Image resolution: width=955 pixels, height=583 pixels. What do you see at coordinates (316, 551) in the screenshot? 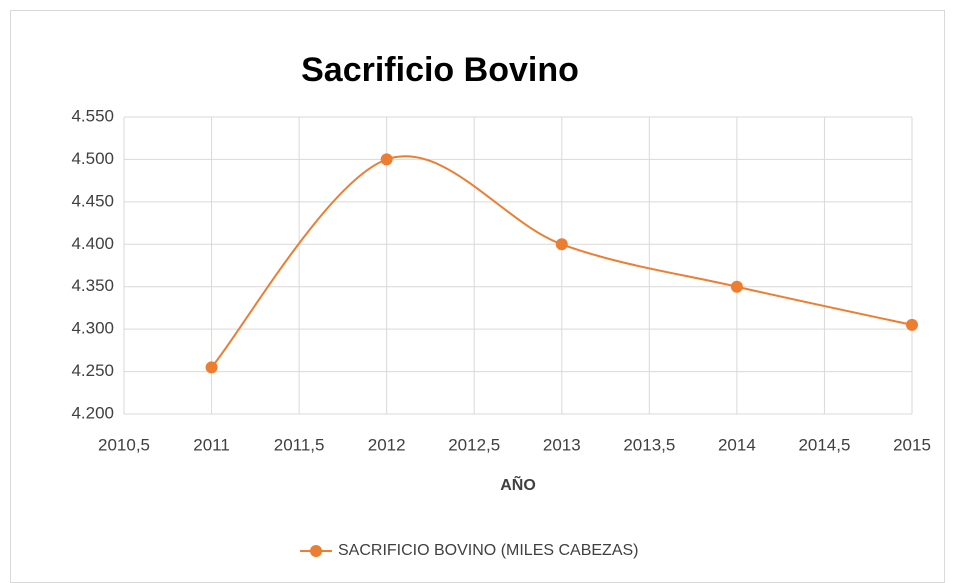
I see `legend-marker` at bounding box center [316, 551].